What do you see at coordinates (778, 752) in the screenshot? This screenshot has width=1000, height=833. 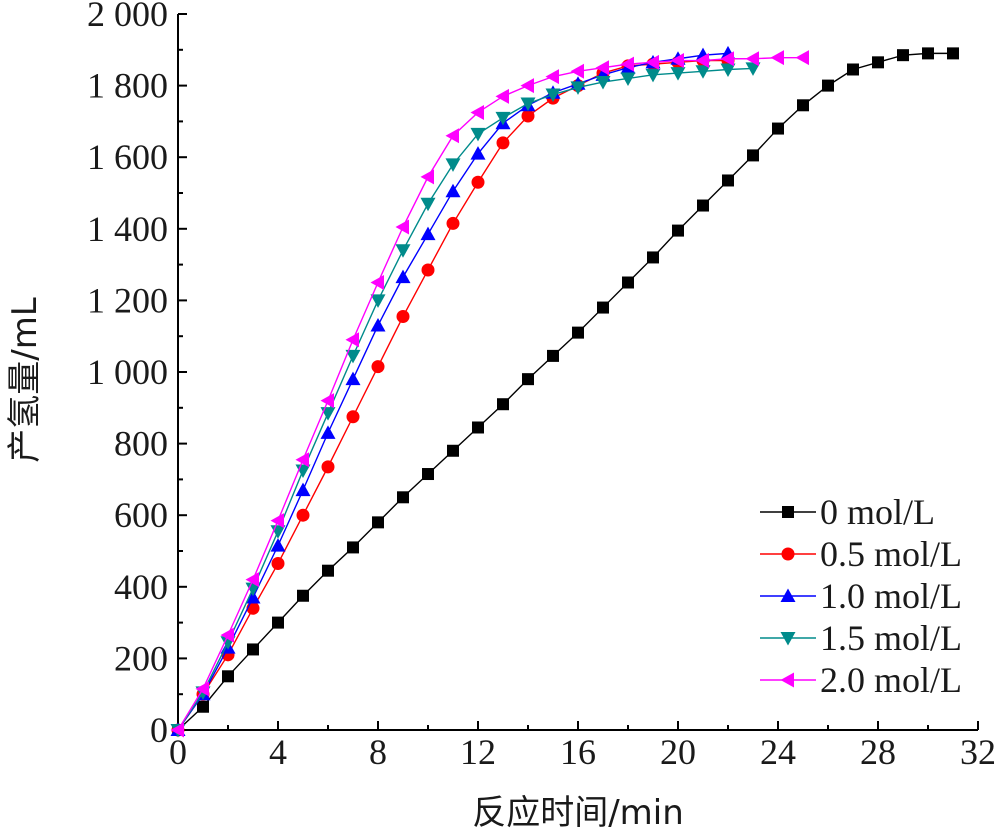 I see `x-tick-label: 24` at bounding box center [778, 752].